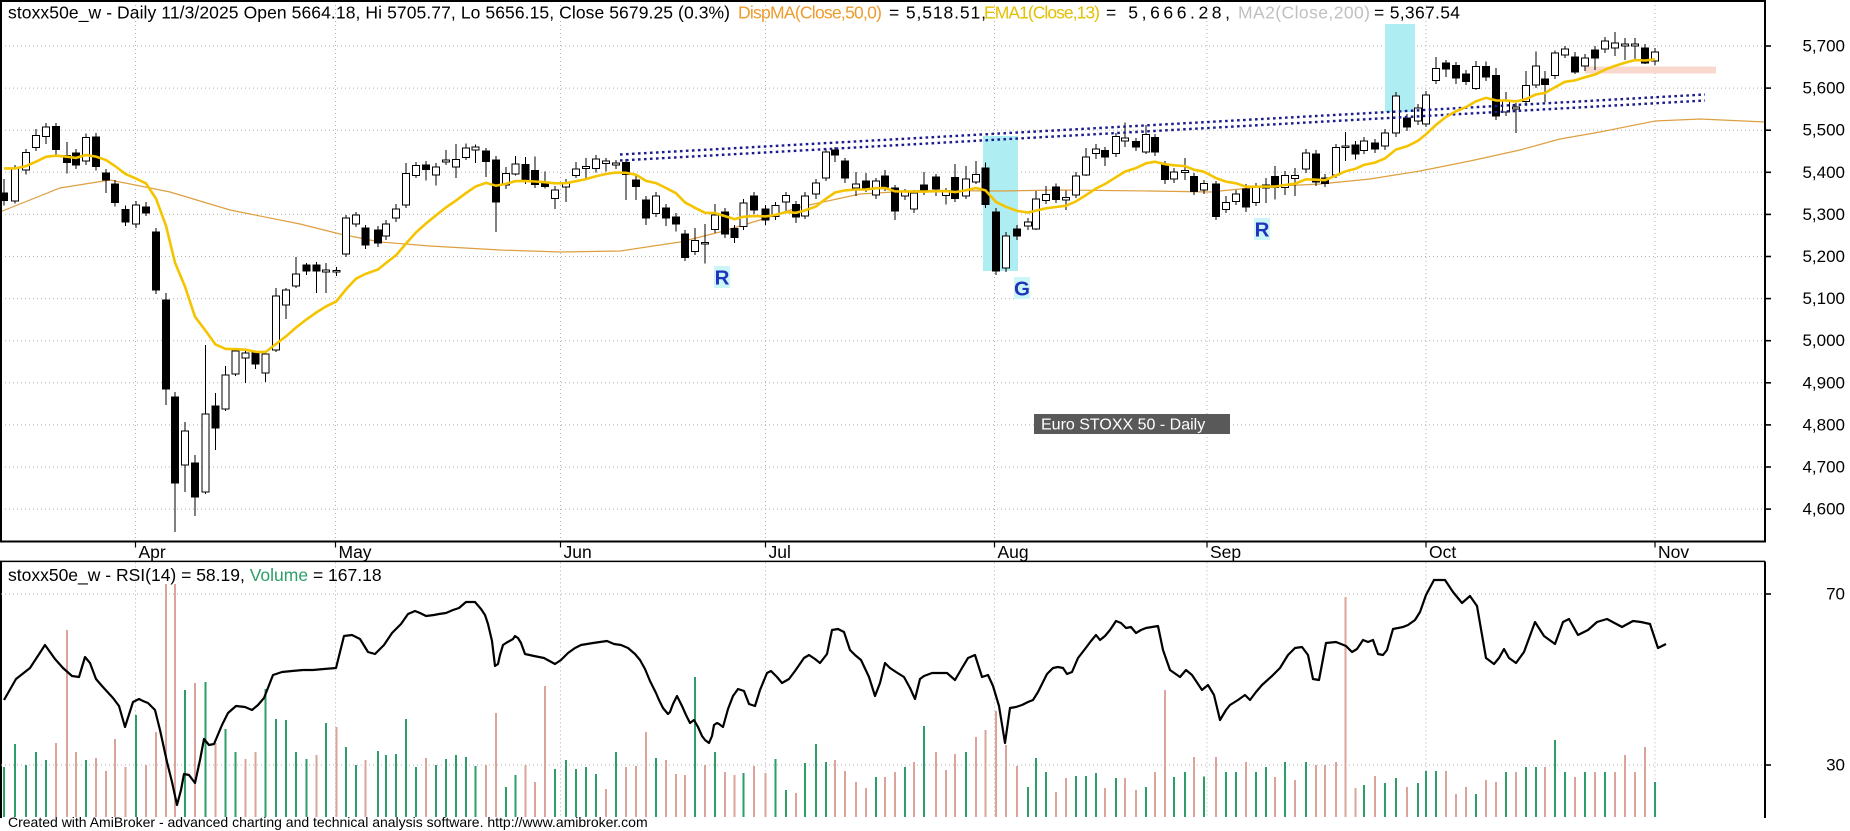 The height and width of the screenshot is (831, 1850). Describe the element at coordinates (355, 552) in the screenshot. I see `svg-text: May` at that location.